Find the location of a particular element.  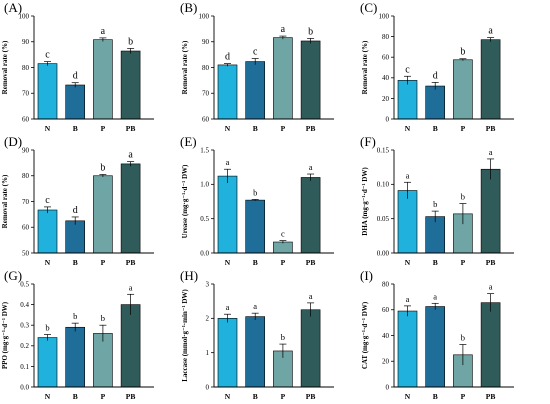

panel-3-ytick-label: 60 is located at coordinates (26, 228).